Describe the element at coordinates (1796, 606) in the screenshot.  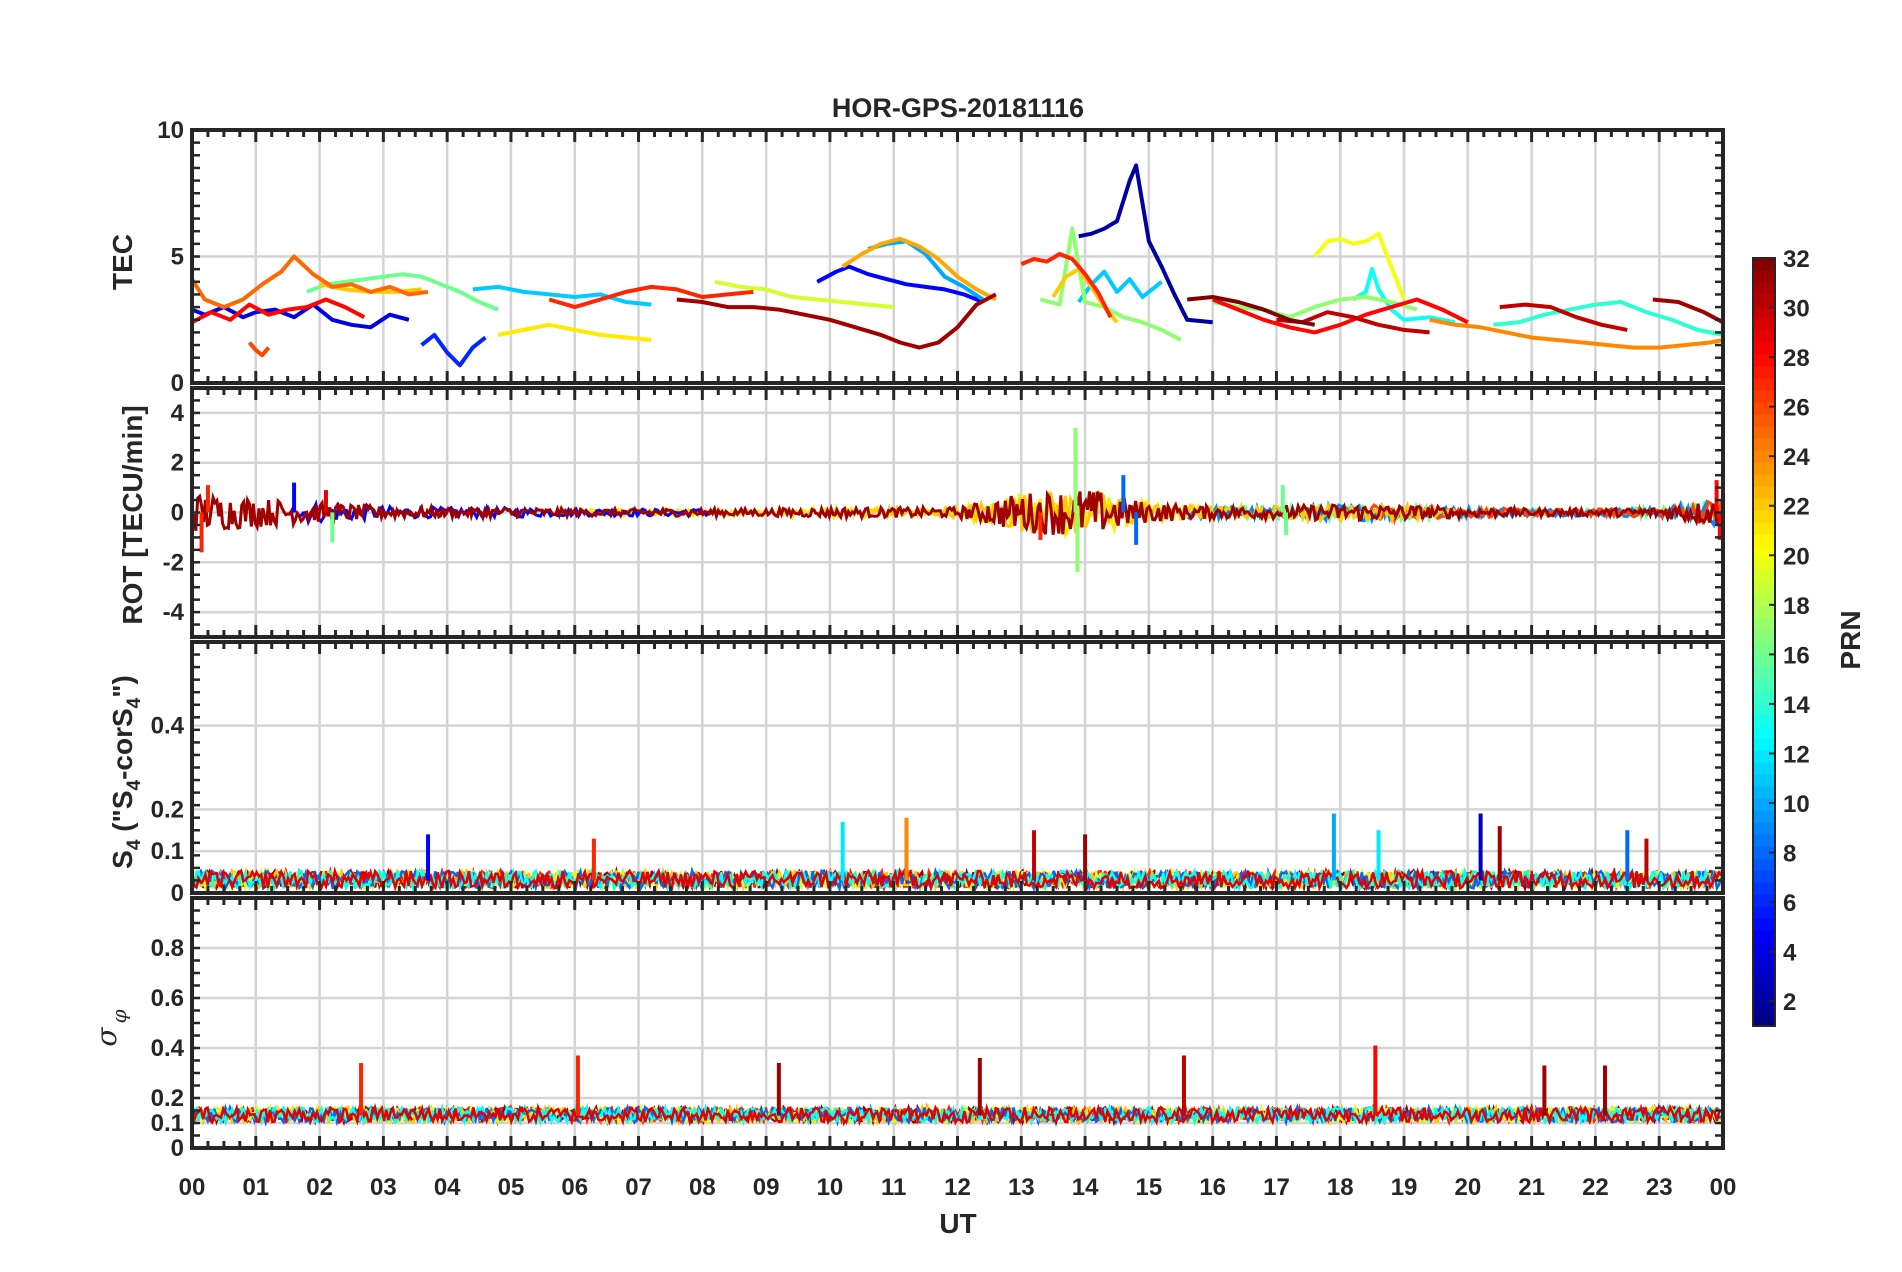
I see `colorbar-tick-label: 18` at that location.